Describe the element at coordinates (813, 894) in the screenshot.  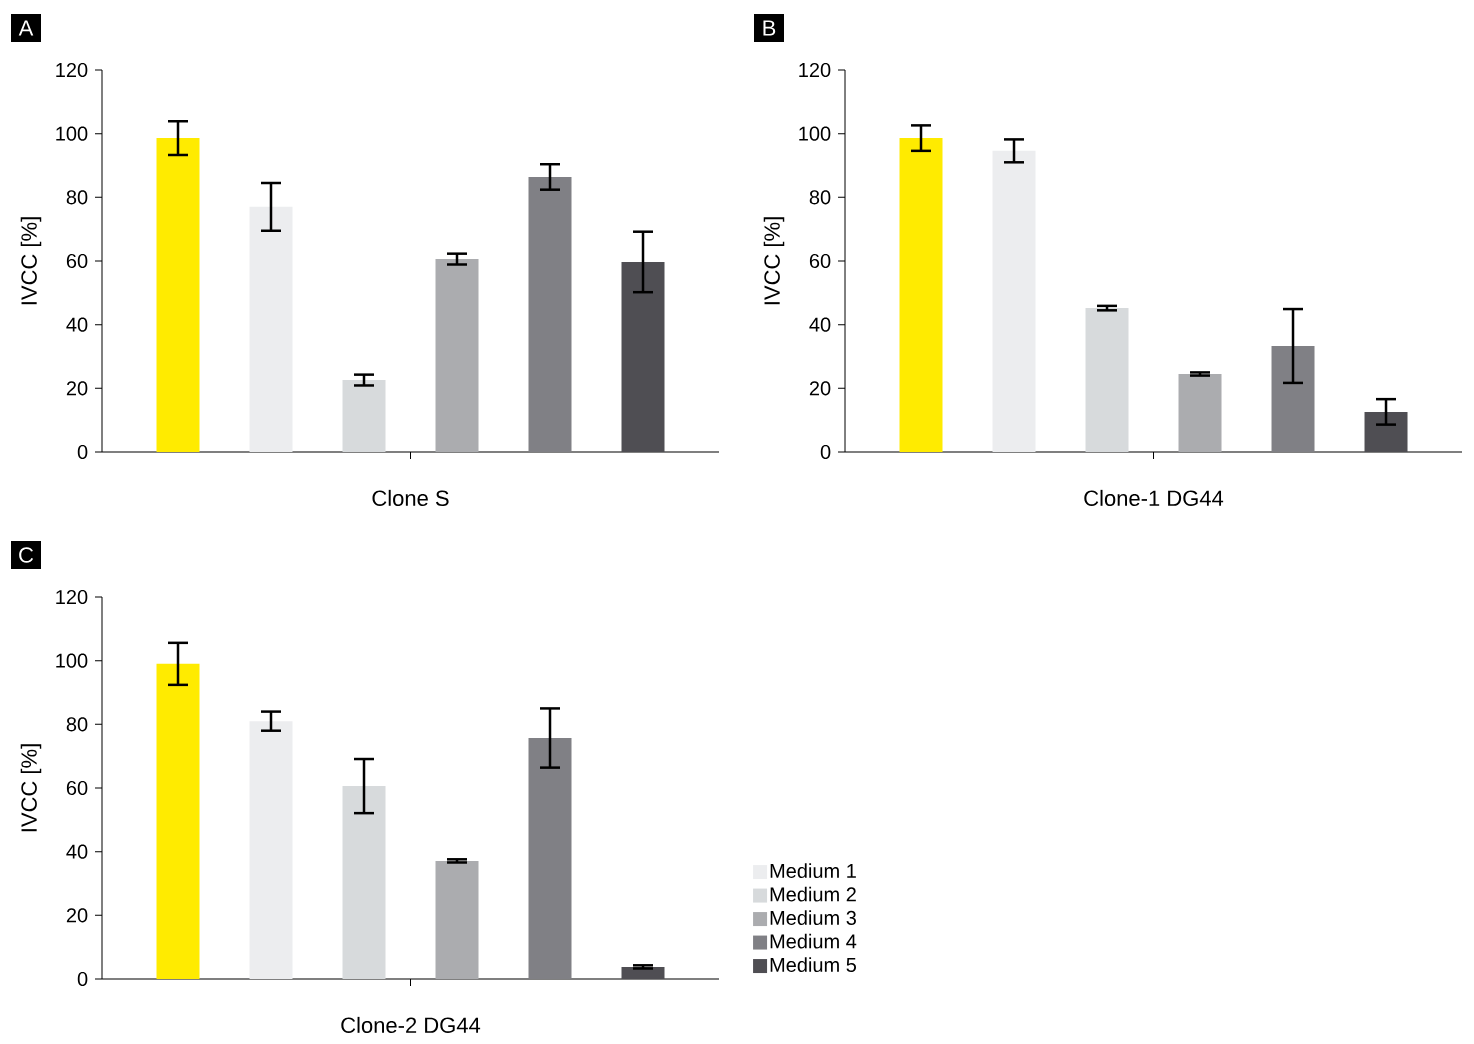
I see `legend-label: Medium 2` at that location.